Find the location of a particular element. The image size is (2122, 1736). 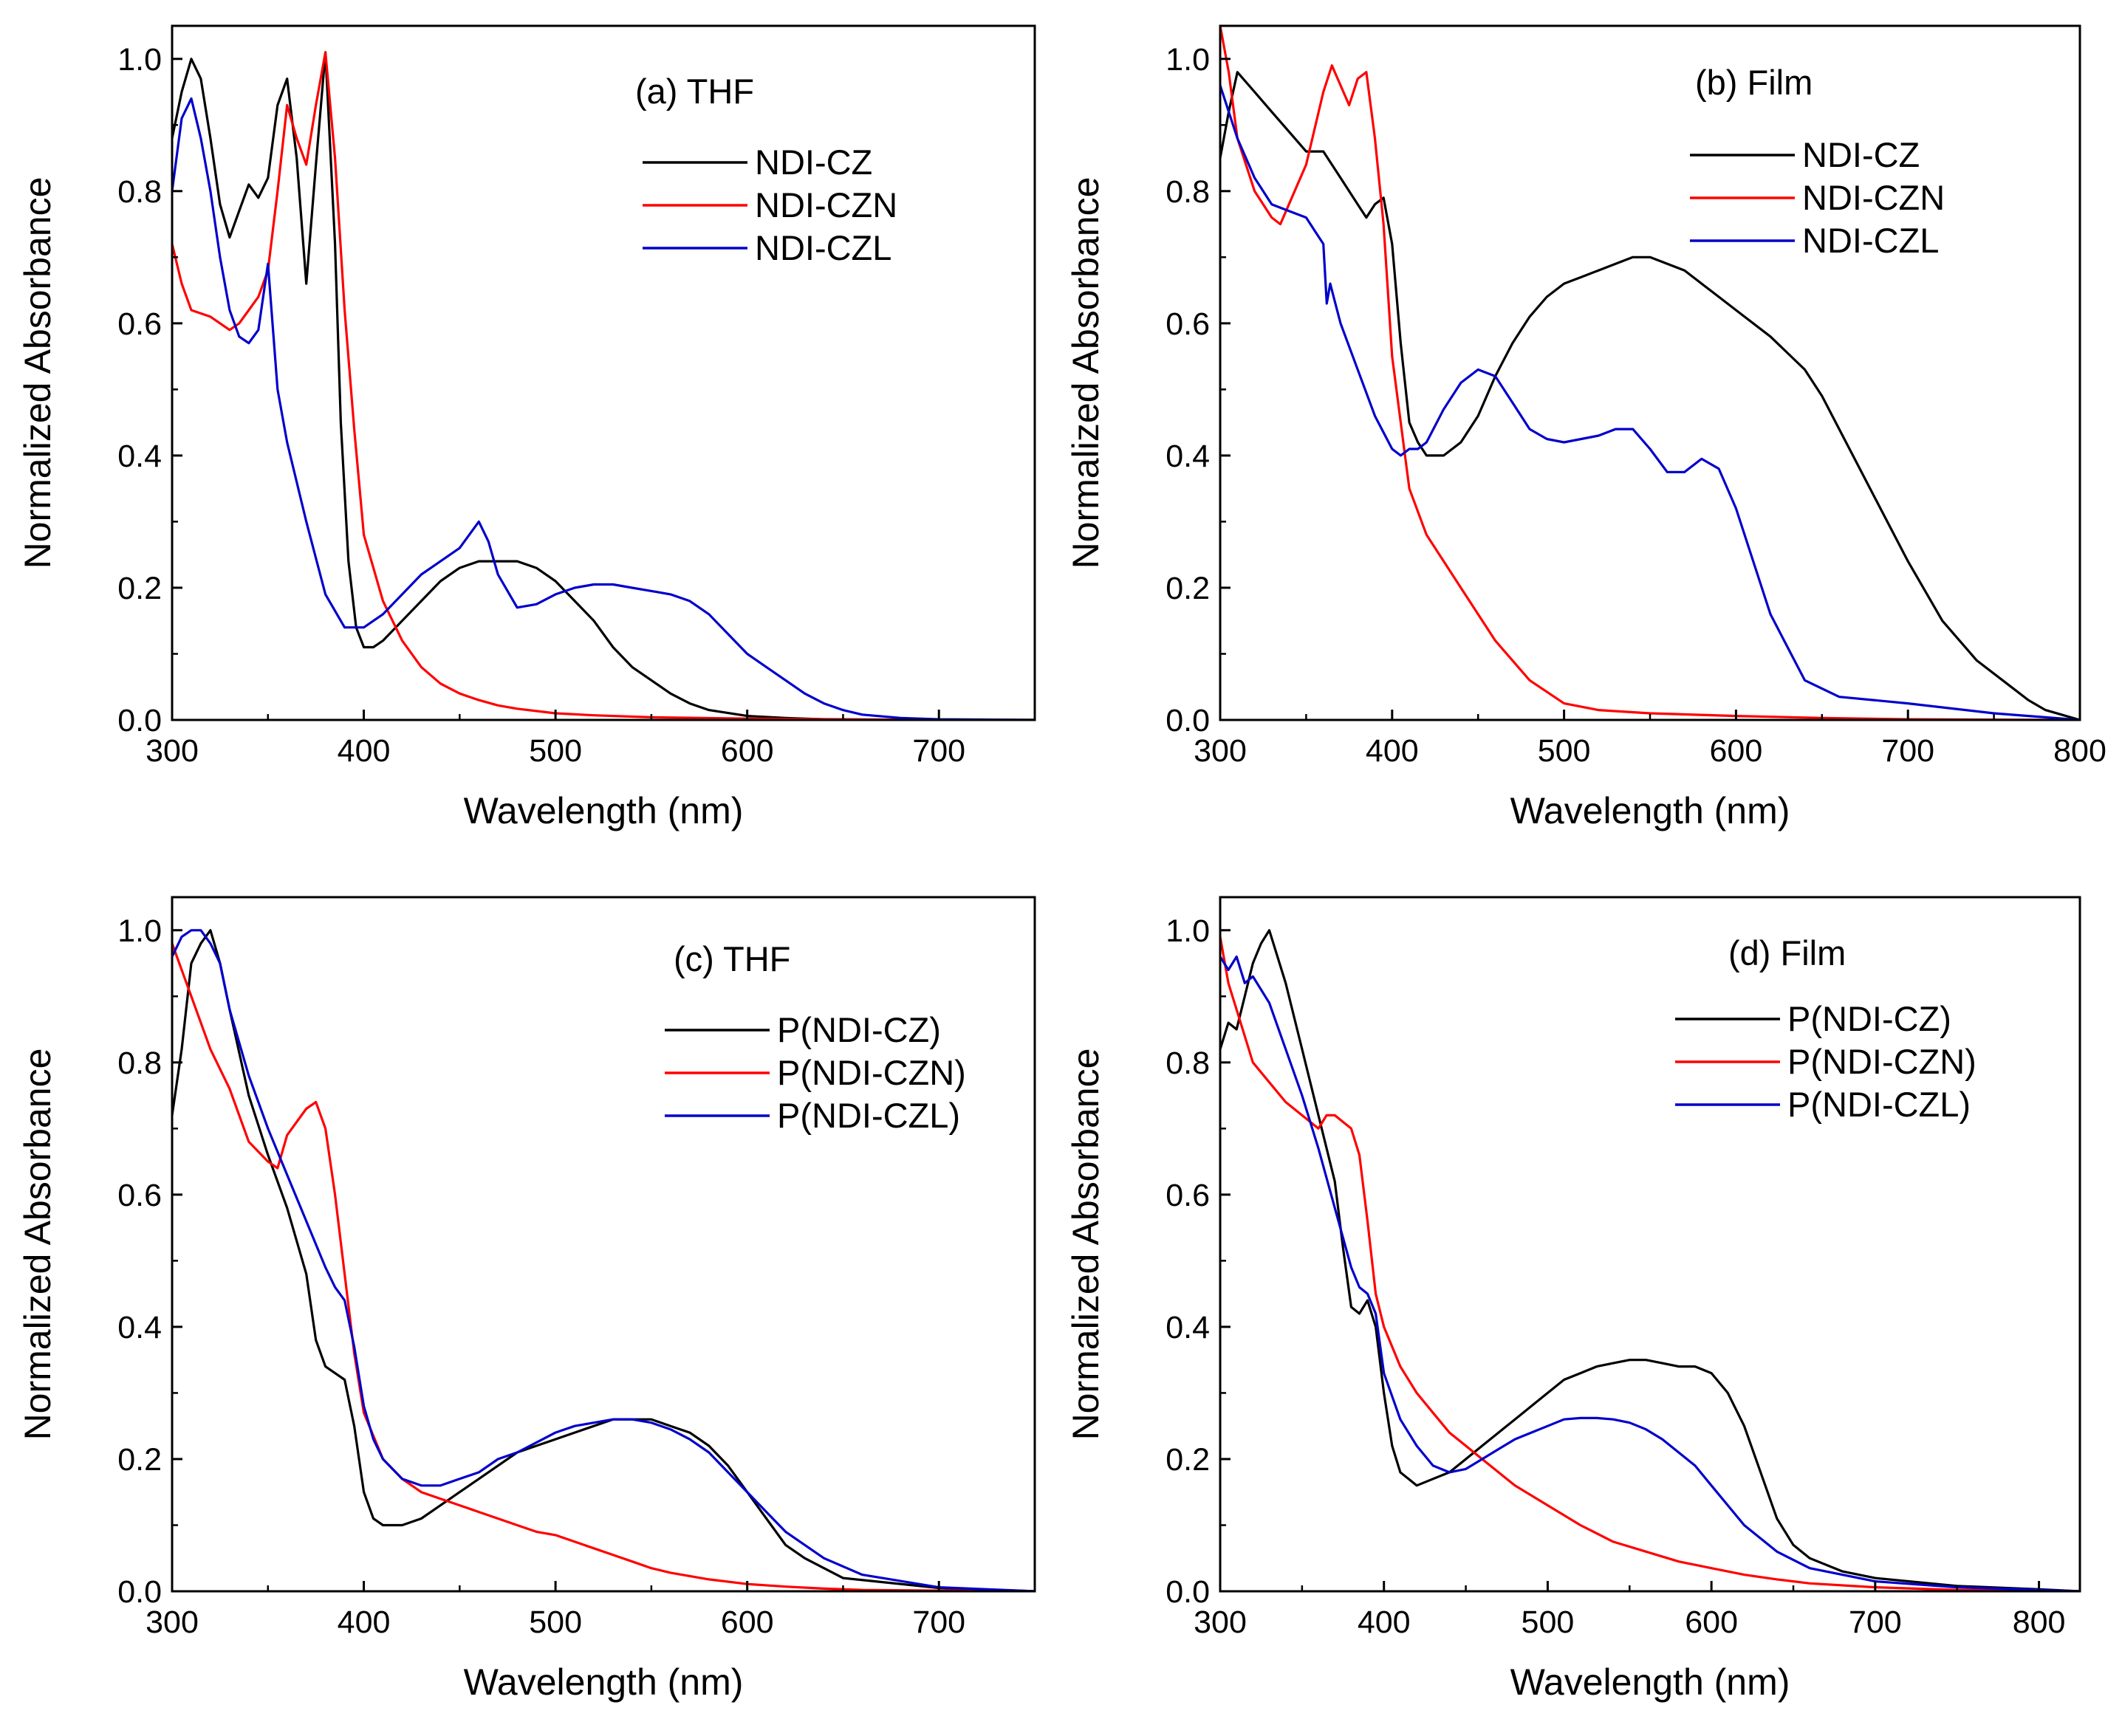

panel-label: (c) THF is located at coordinates (732, 958).